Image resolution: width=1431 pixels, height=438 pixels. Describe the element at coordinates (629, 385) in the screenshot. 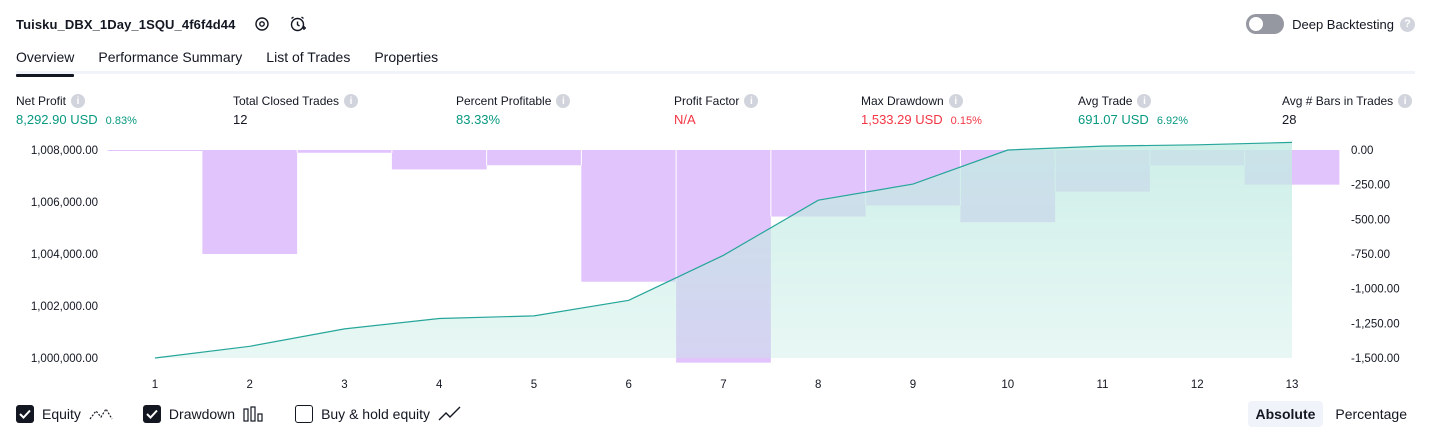

I see `x-axis-tick: 6` at that location.